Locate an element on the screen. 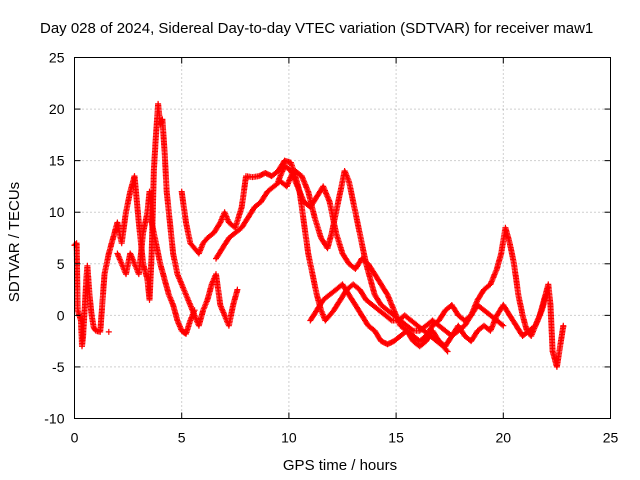 This screenshot has height=480, width=640. x-tick-label: 5 is located at coordinates (182, 438).